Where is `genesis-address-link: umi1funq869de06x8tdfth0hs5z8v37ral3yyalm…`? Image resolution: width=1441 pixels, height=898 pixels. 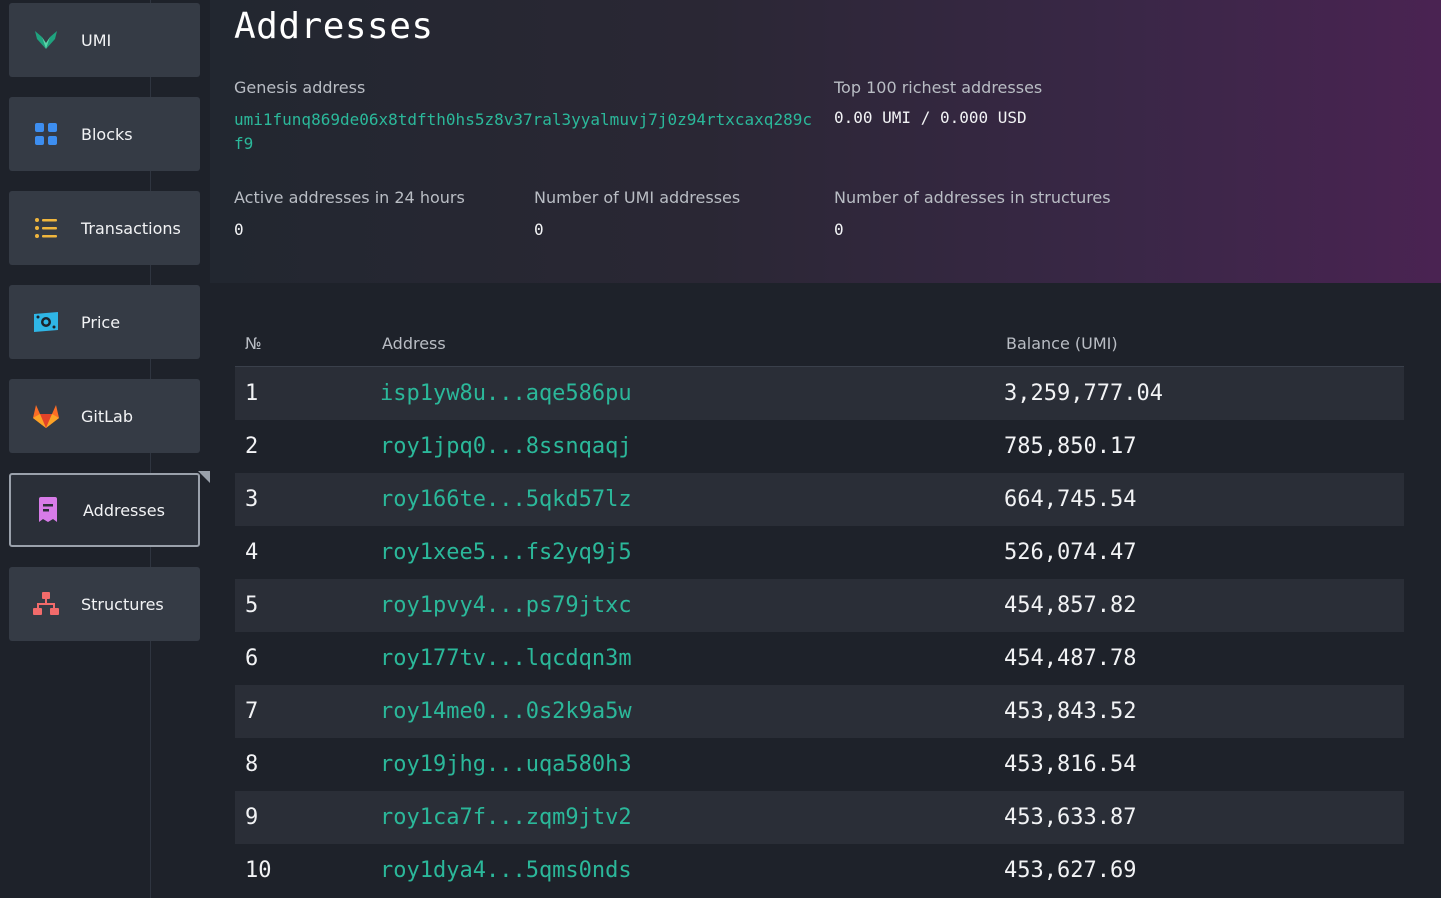 genesis-address-link: umi1funq869de06x8tdfth0hs5z8v37ral3yyalm… is located at coordinates (523, 131).